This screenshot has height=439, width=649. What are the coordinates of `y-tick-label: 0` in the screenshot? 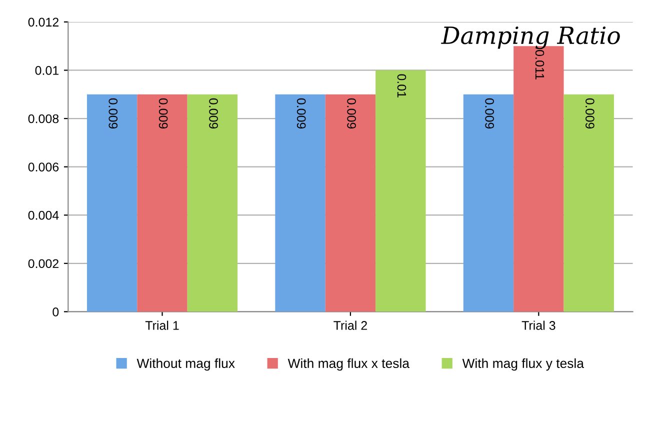 It's located at (55, 311).